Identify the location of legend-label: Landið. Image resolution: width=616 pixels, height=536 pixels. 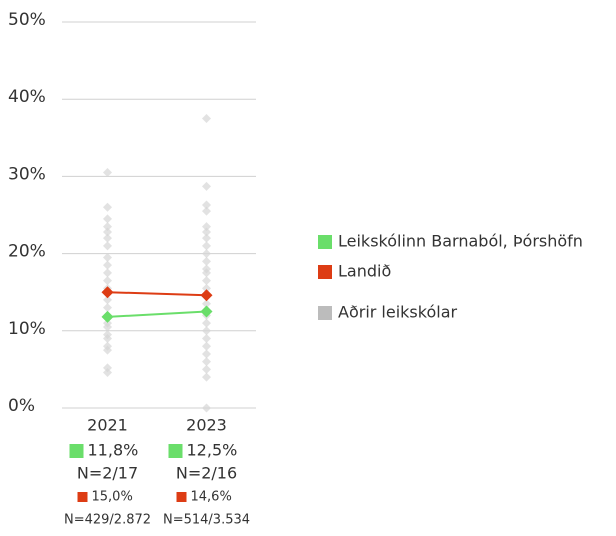
(364, 271).